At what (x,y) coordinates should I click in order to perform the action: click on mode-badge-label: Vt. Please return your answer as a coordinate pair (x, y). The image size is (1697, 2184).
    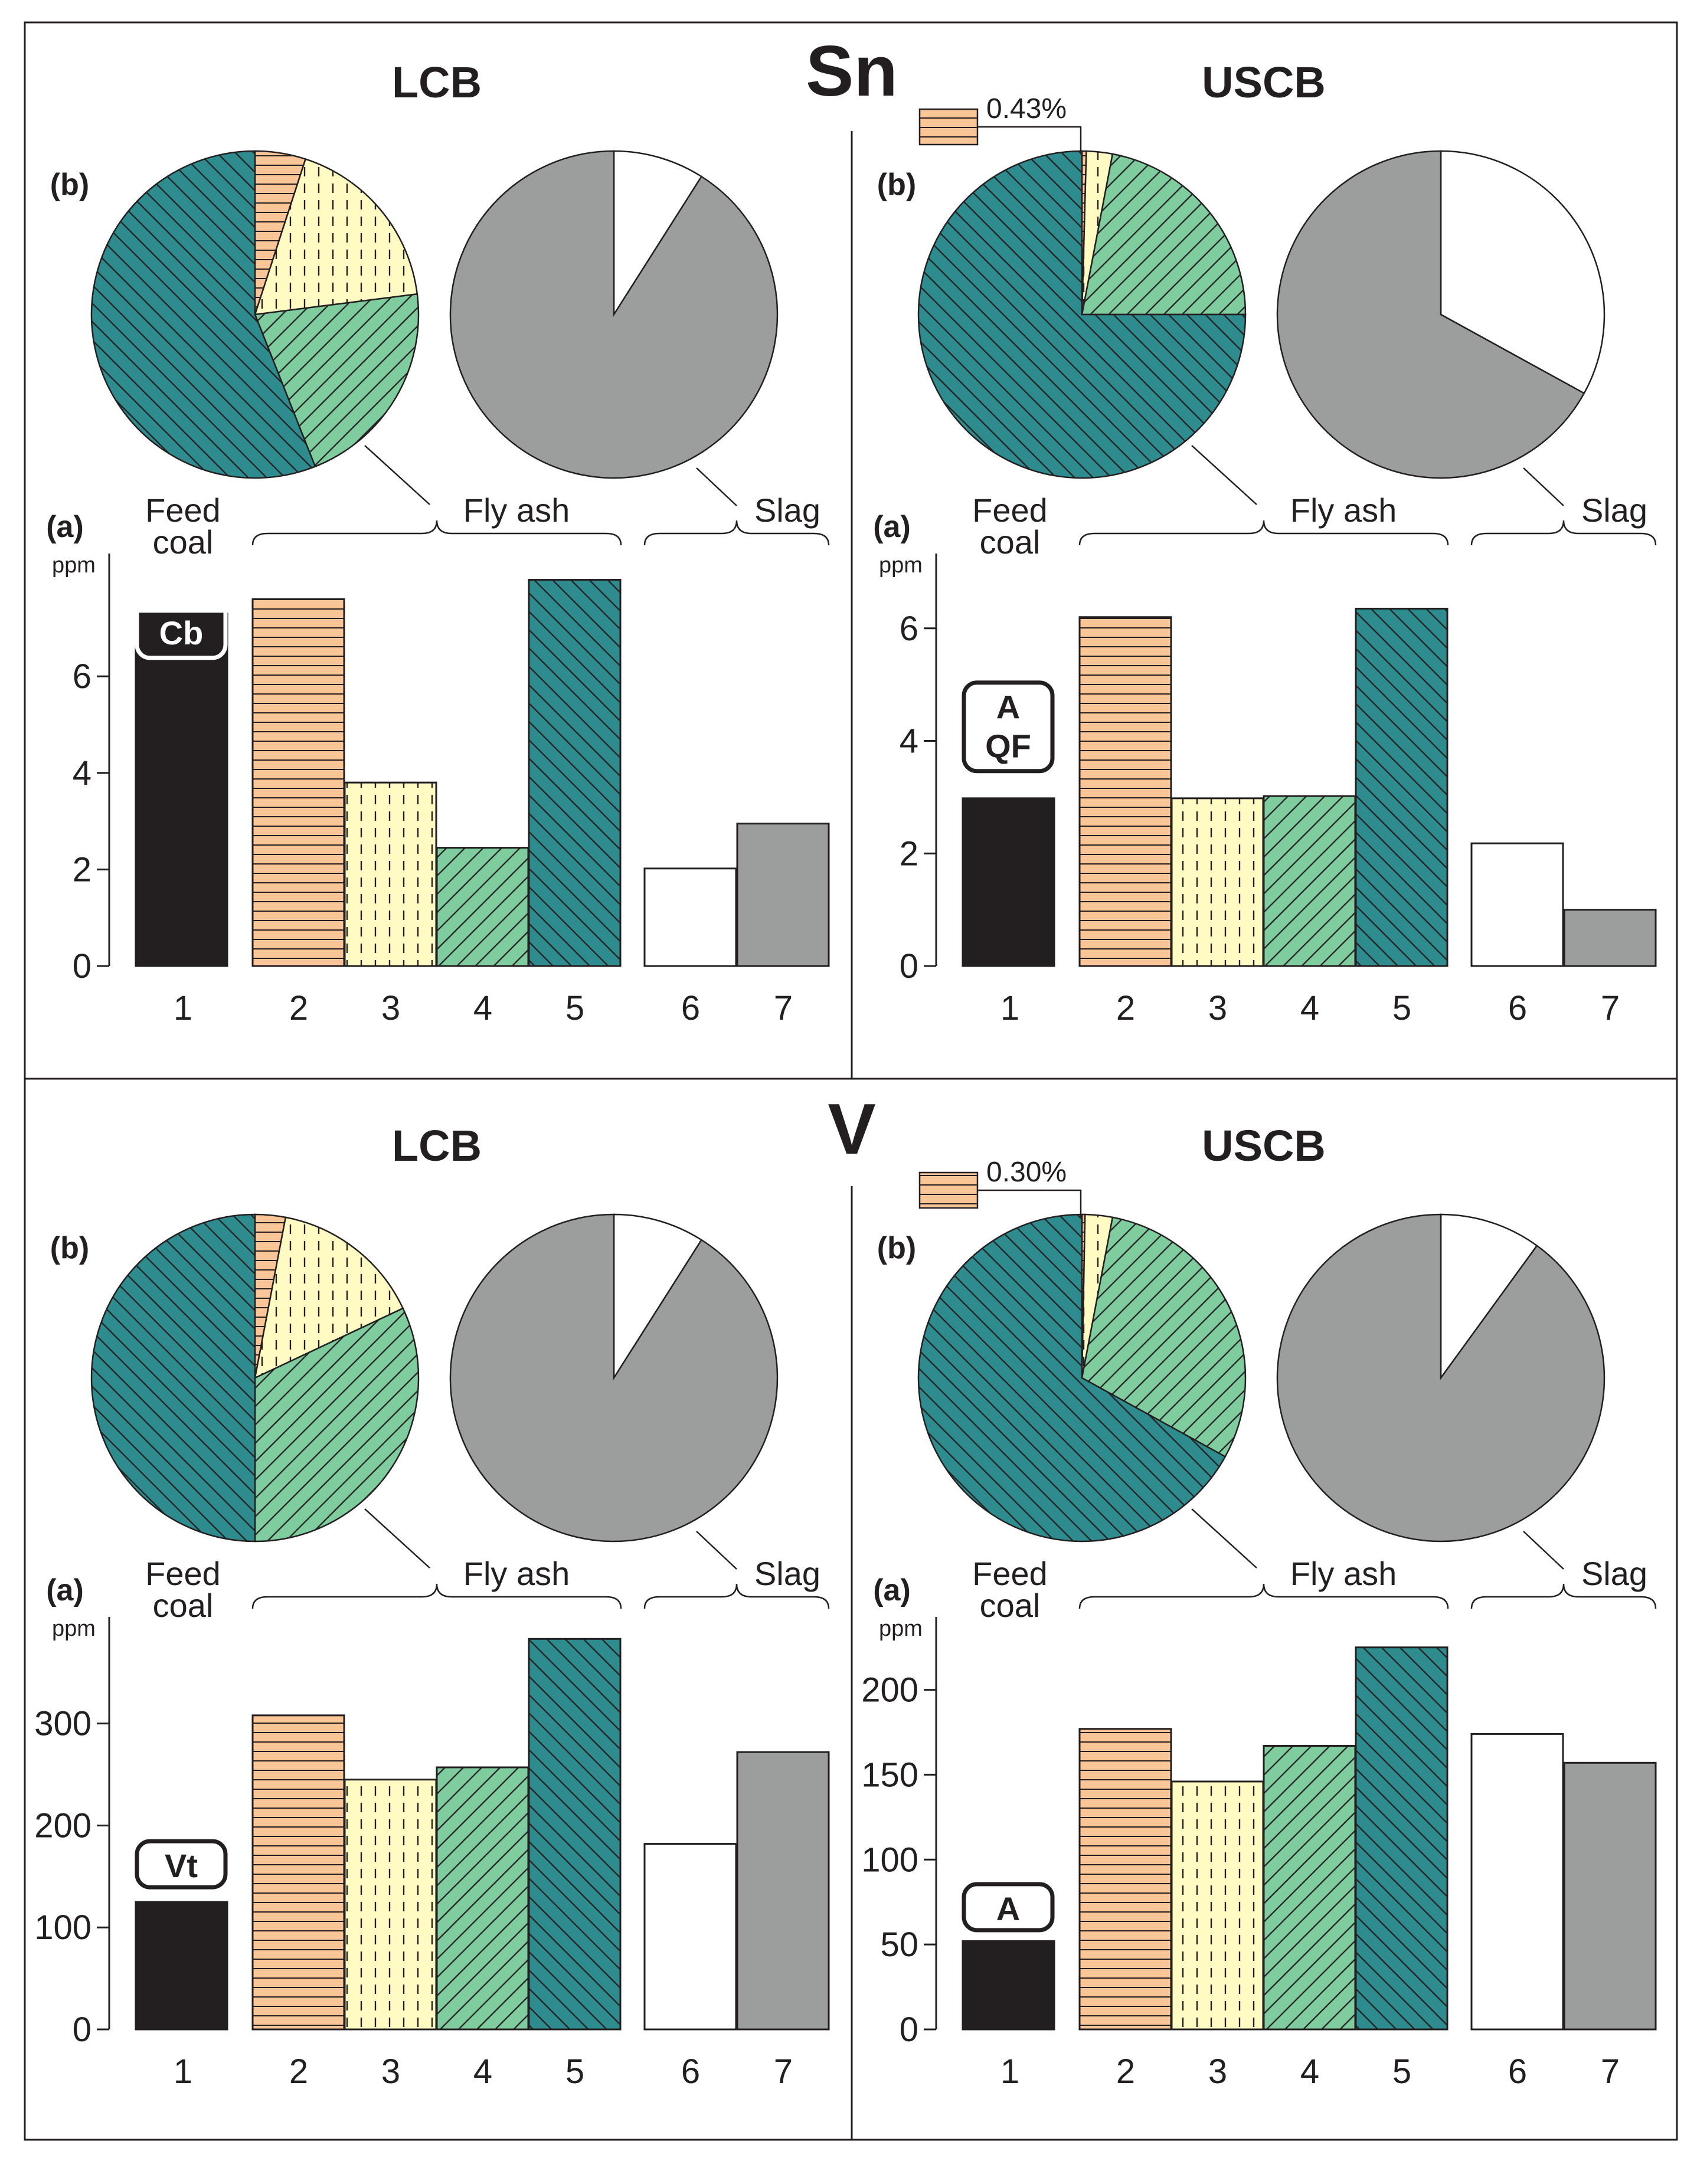
    Looking at the image, I should click on (181, 1865).